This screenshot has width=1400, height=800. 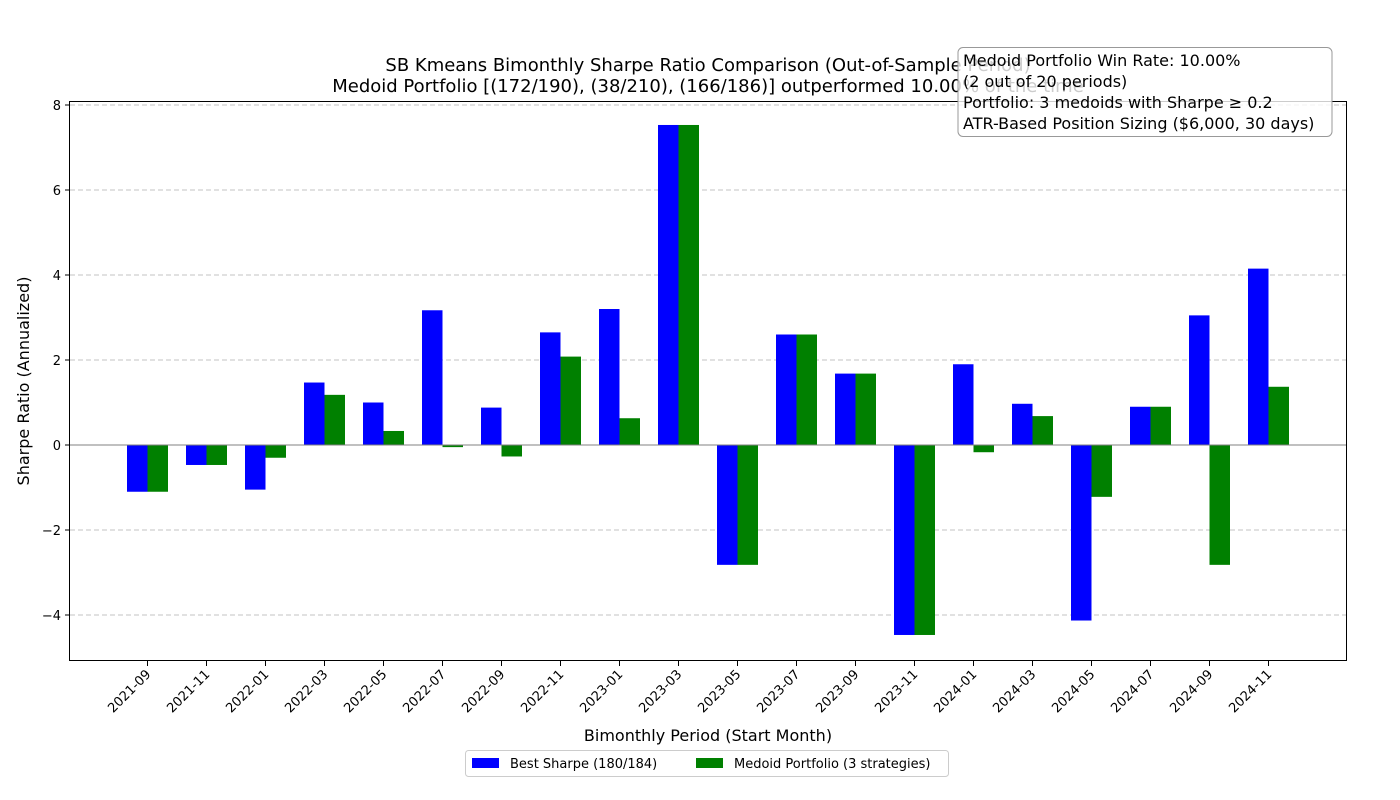 I want to click on x-tick-label: 2023-09, so click(x=837, y=691).